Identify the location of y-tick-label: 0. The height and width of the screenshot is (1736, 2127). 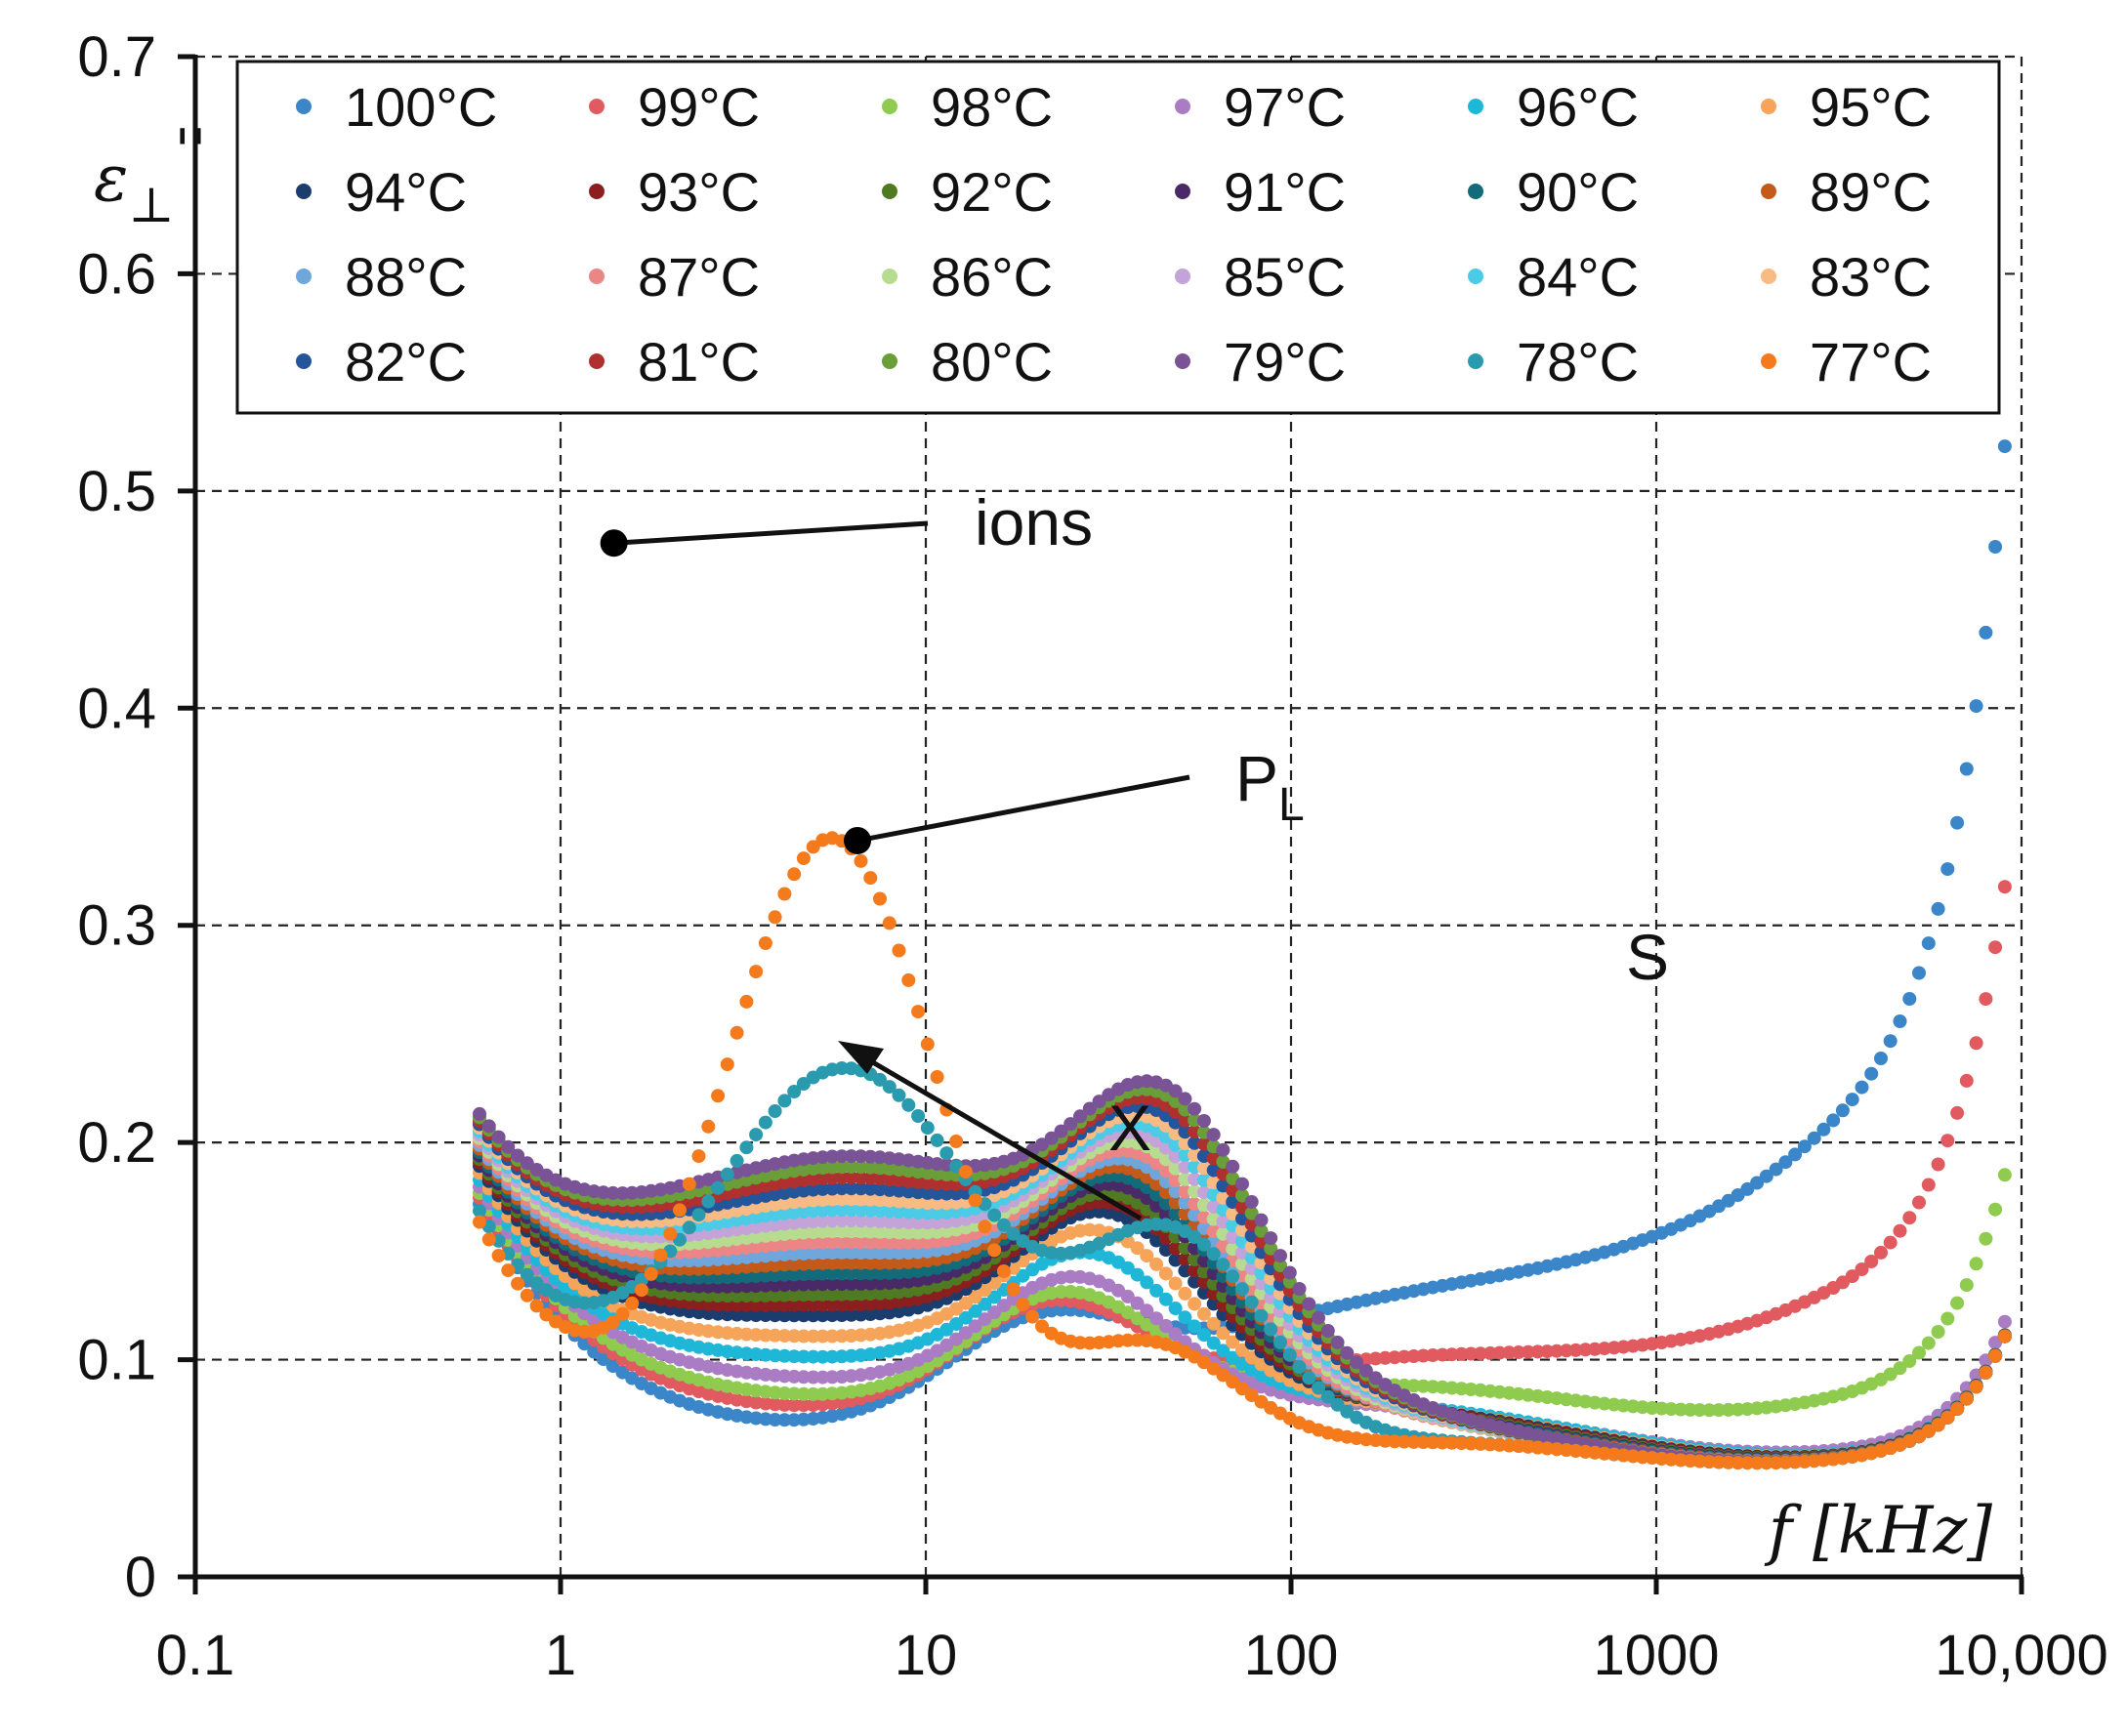
(140, 1577).